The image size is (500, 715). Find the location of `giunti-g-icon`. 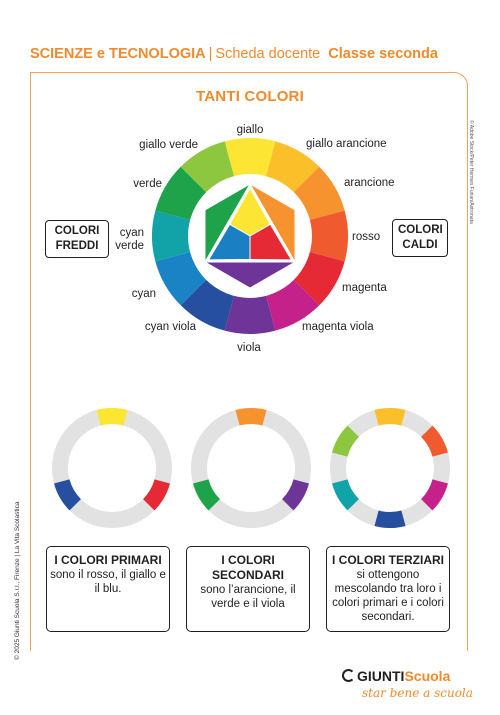

giunti-g-icon is located at coordinates (348, 675).